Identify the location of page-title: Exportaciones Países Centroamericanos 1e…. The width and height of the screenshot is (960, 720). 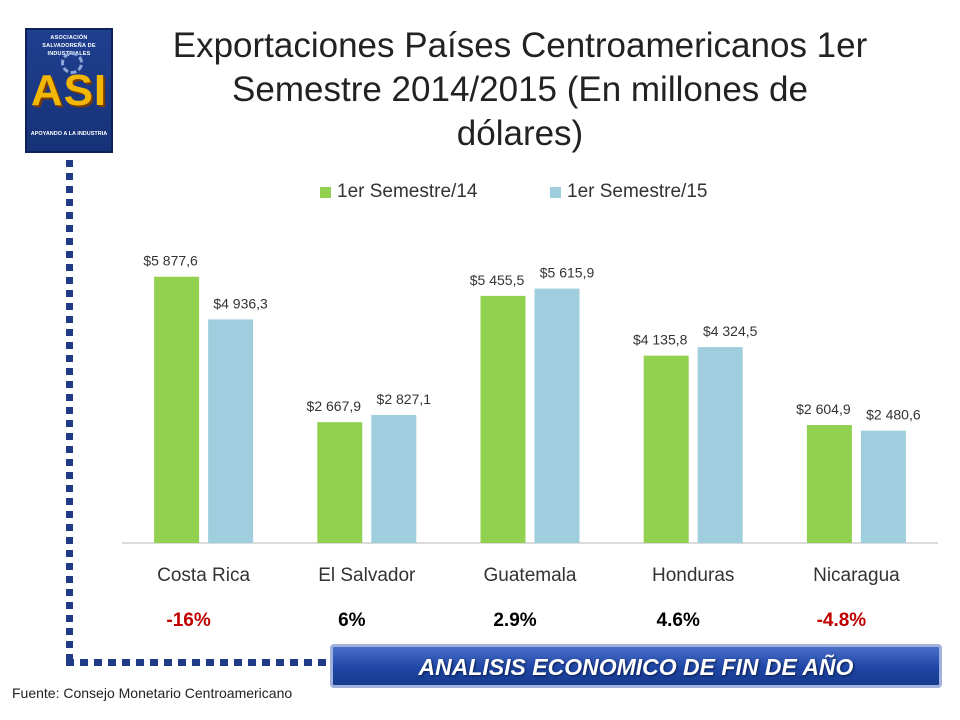
(520, 90).